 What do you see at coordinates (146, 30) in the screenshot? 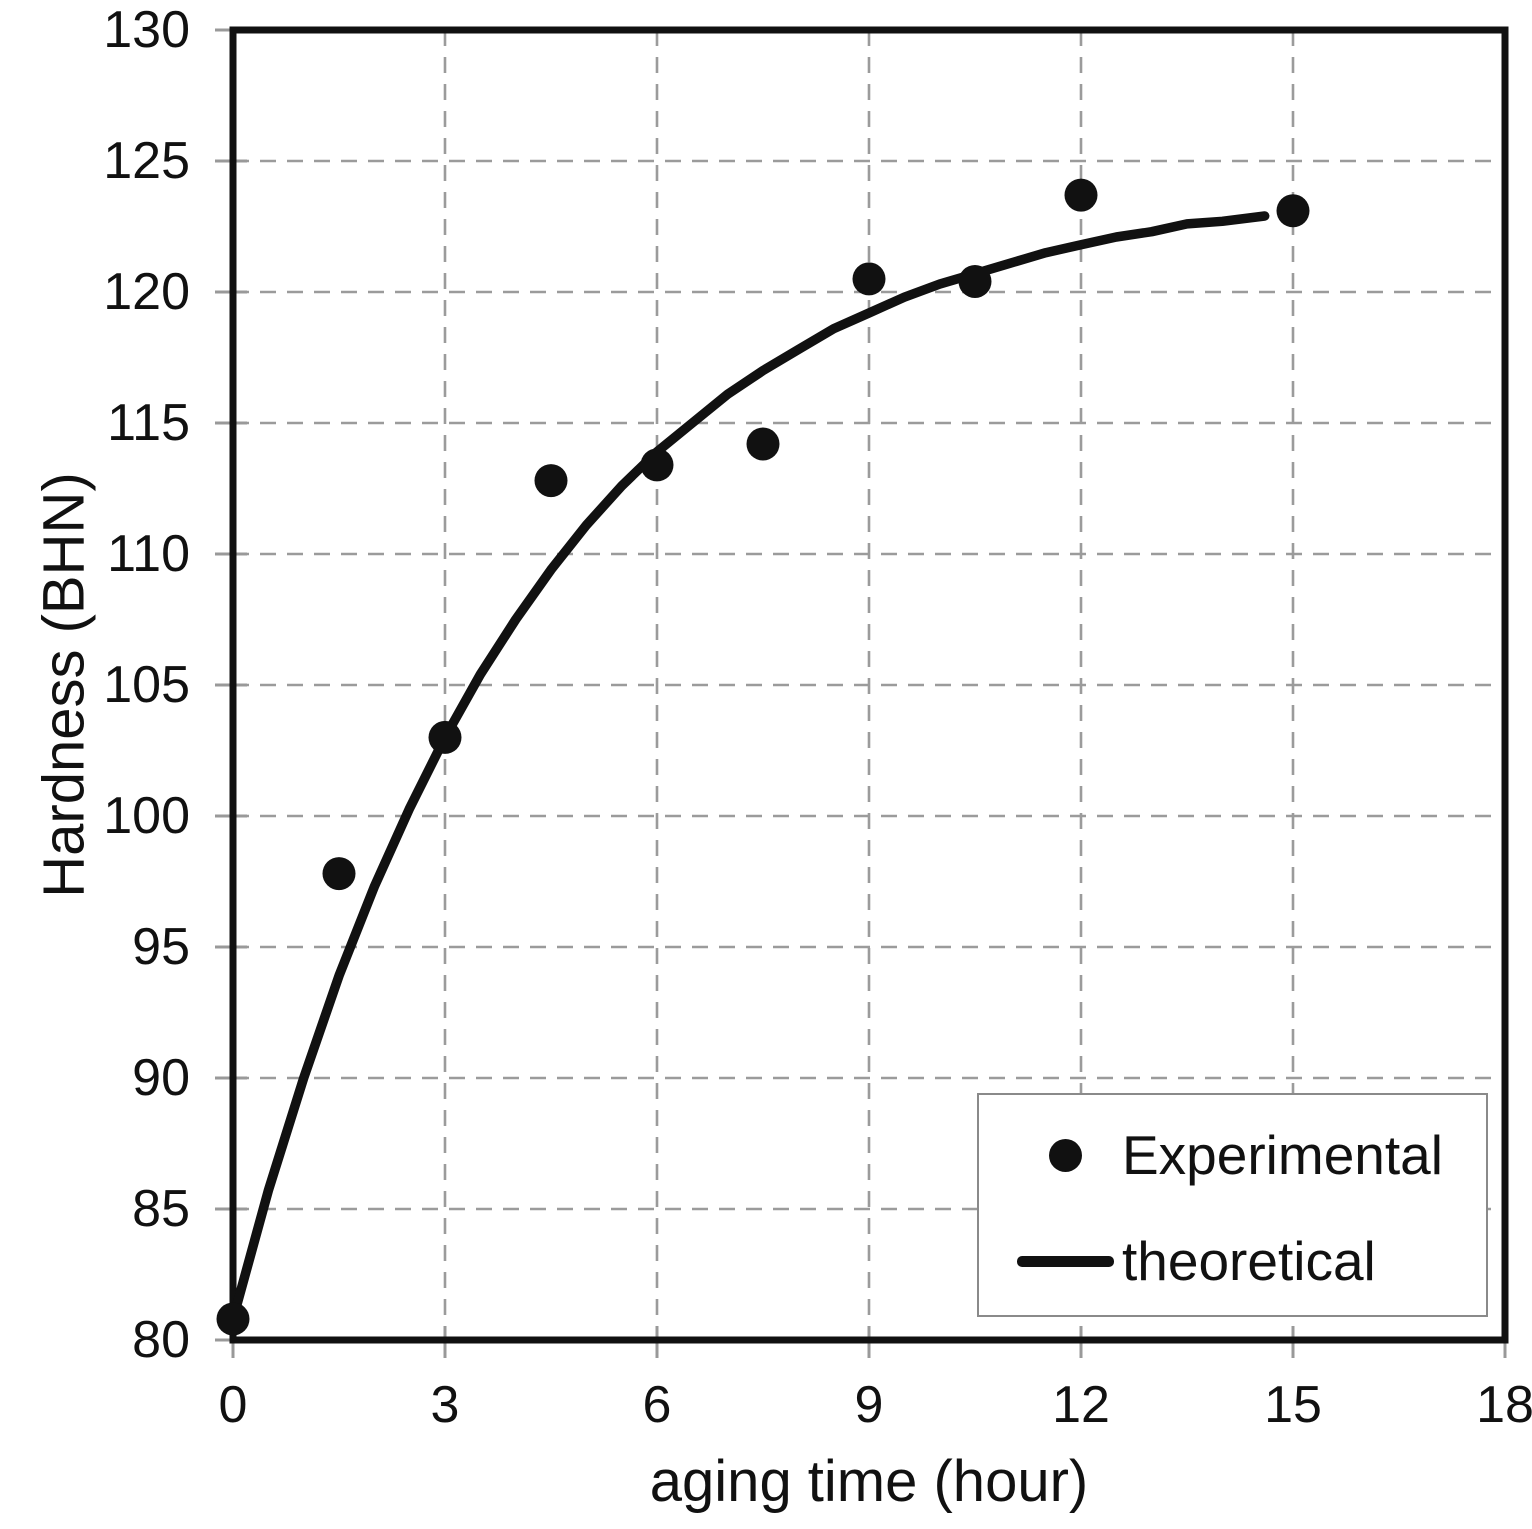
I see `y-tick-label: 130` at bounding box center [146, 30].